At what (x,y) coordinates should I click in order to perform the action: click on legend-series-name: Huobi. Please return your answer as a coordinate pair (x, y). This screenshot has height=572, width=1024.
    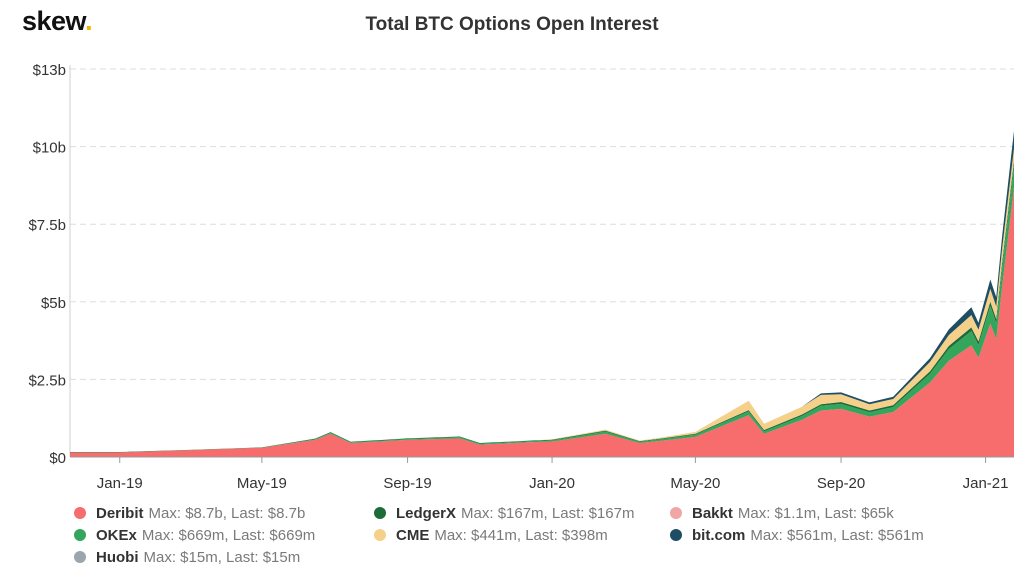
    Looking at the image, I should click on (117, 557).